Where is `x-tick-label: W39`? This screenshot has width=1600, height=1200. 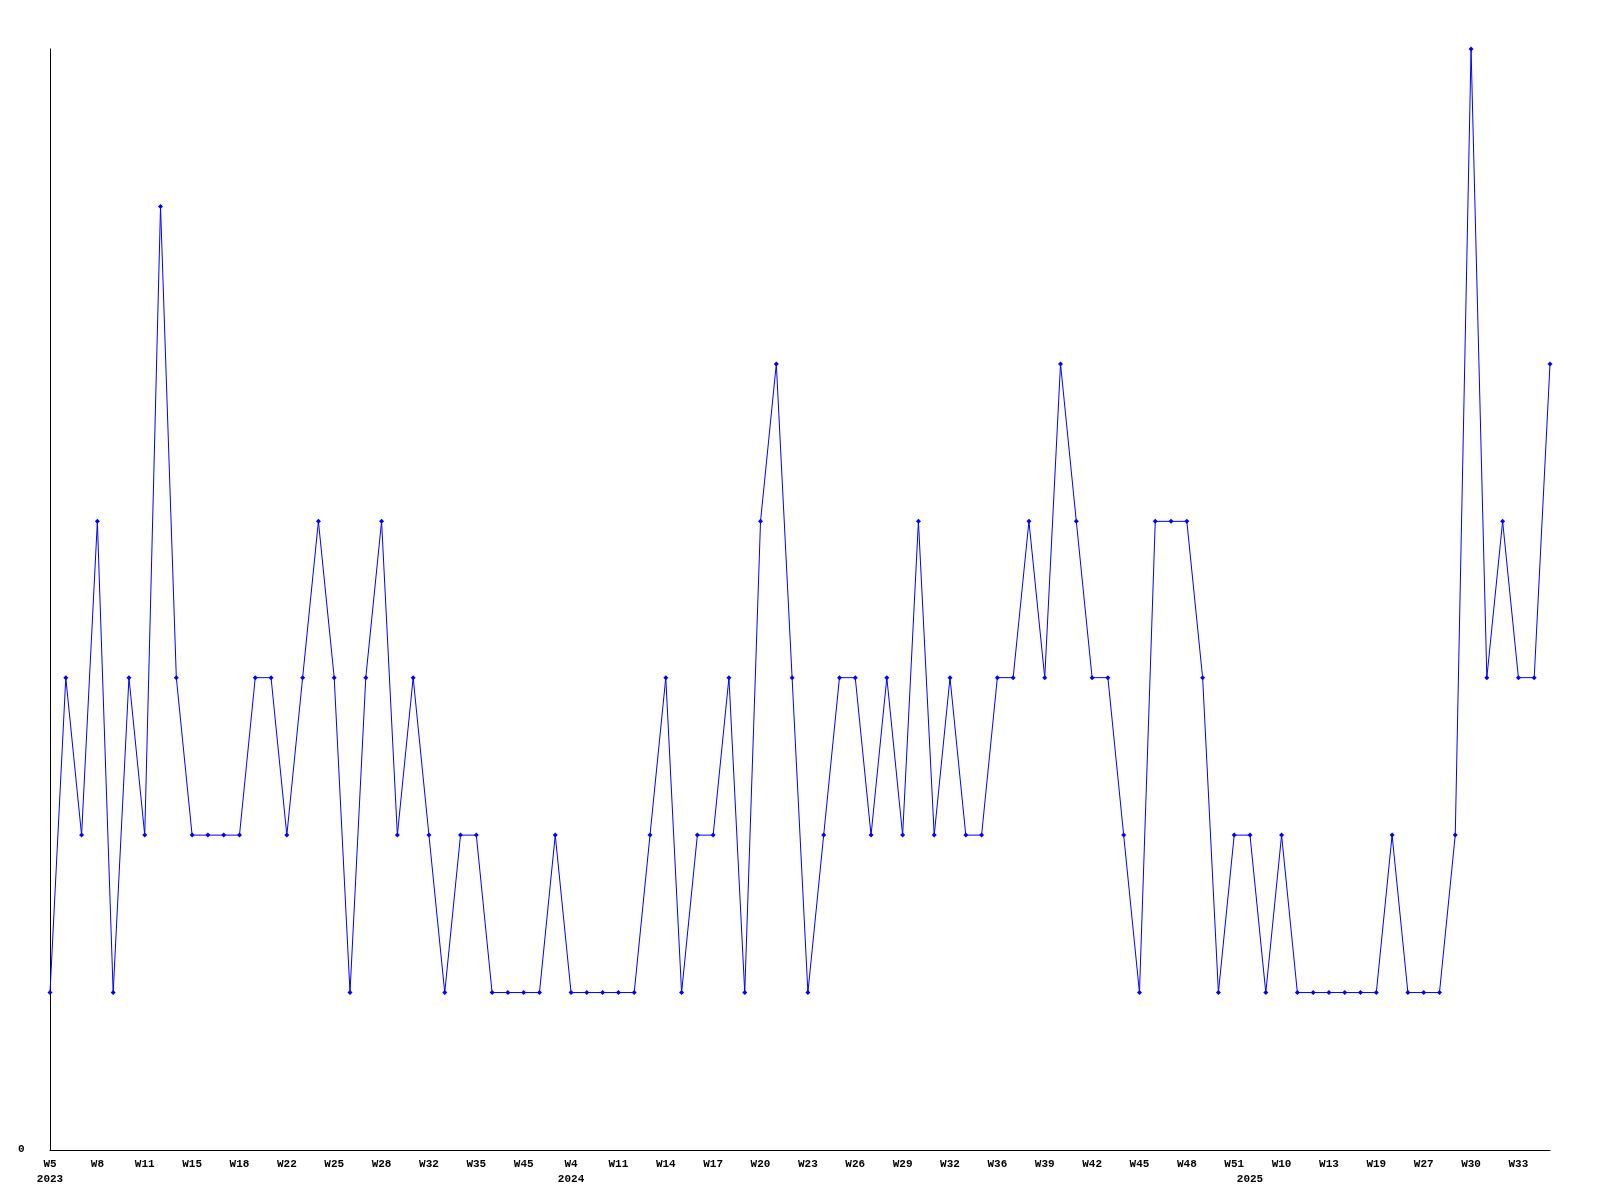
x-tick-label: W39 is located at coordinates (1044, 1163).